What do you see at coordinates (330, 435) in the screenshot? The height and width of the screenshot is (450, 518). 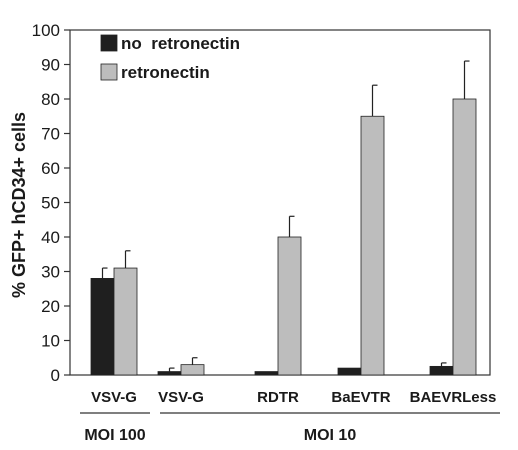 I see `group-label: MOI 10` at bounding box center [330, 435].